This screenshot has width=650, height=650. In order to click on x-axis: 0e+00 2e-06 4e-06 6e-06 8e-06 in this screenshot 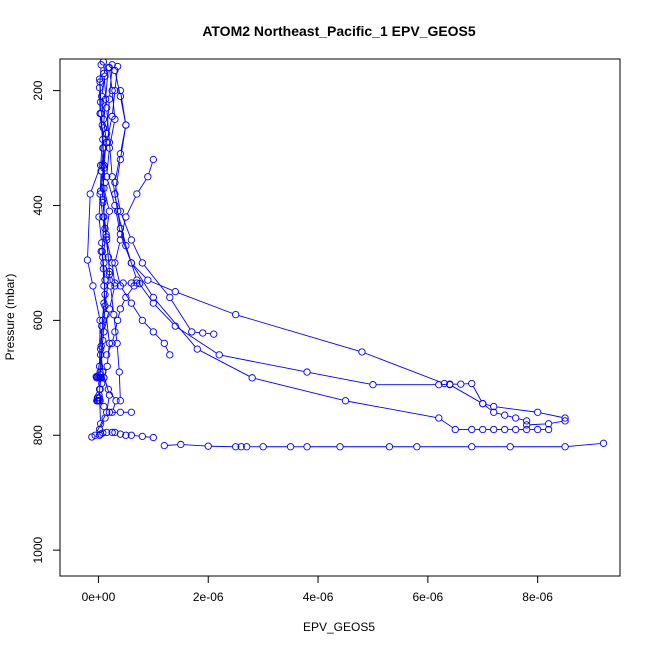, I will do `click(317, 590)`.